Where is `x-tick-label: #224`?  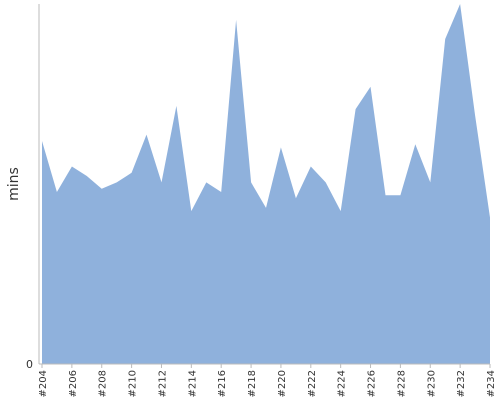 x-tick-label: #224 is located at coordinates (342, 383).